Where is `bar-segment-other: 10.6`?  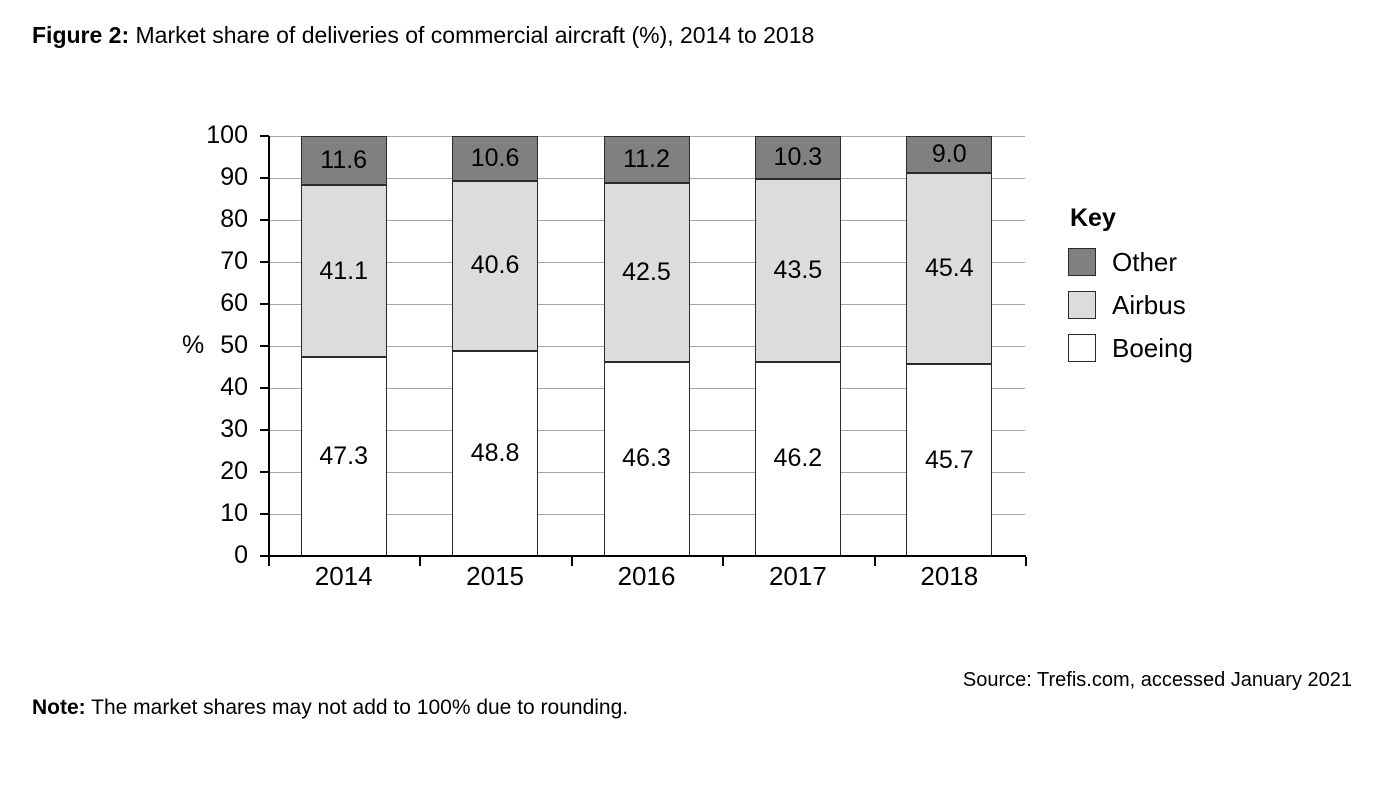
bar-segment-other: 10.6 is located at coordinates (495, 158).